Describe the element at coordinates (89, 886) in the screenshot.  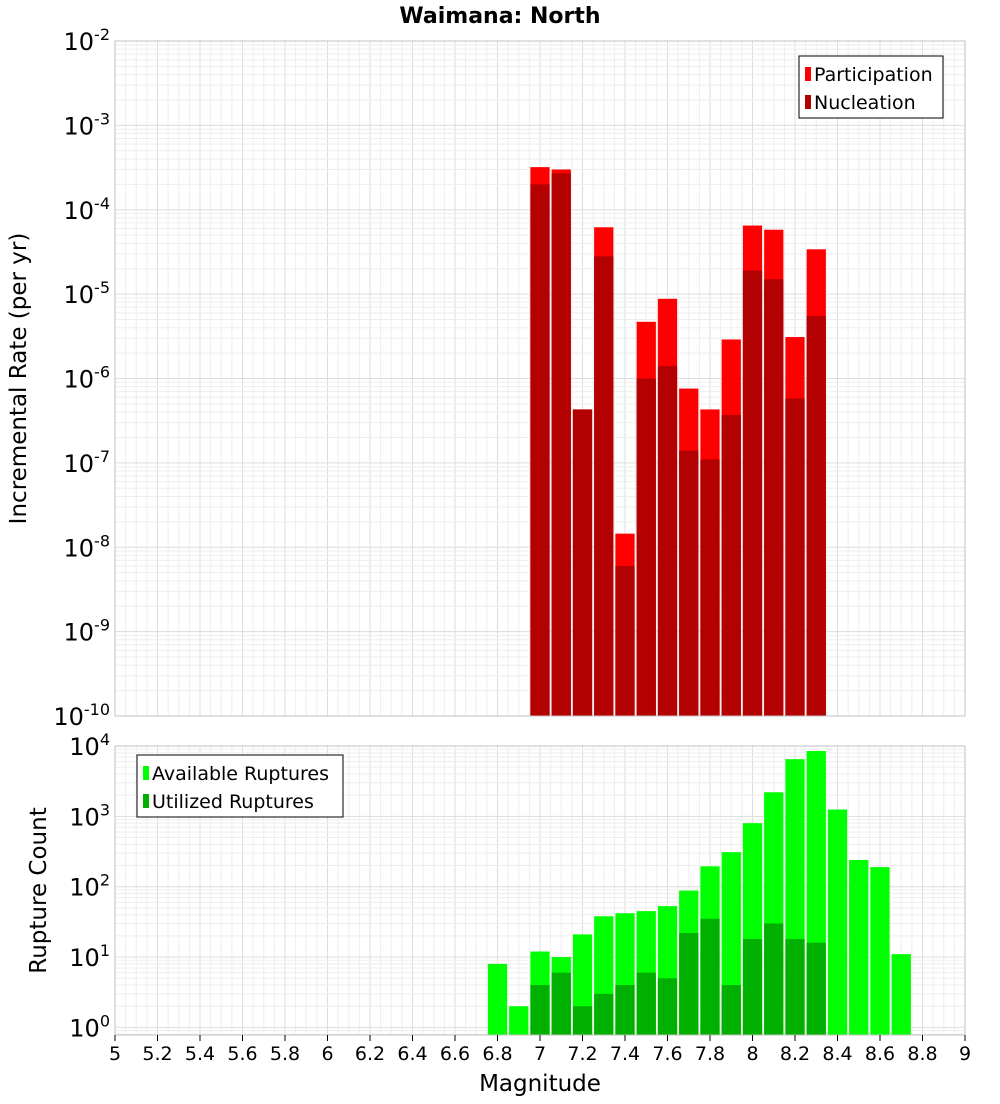
I see `y-tick-label: 10²` at that location.